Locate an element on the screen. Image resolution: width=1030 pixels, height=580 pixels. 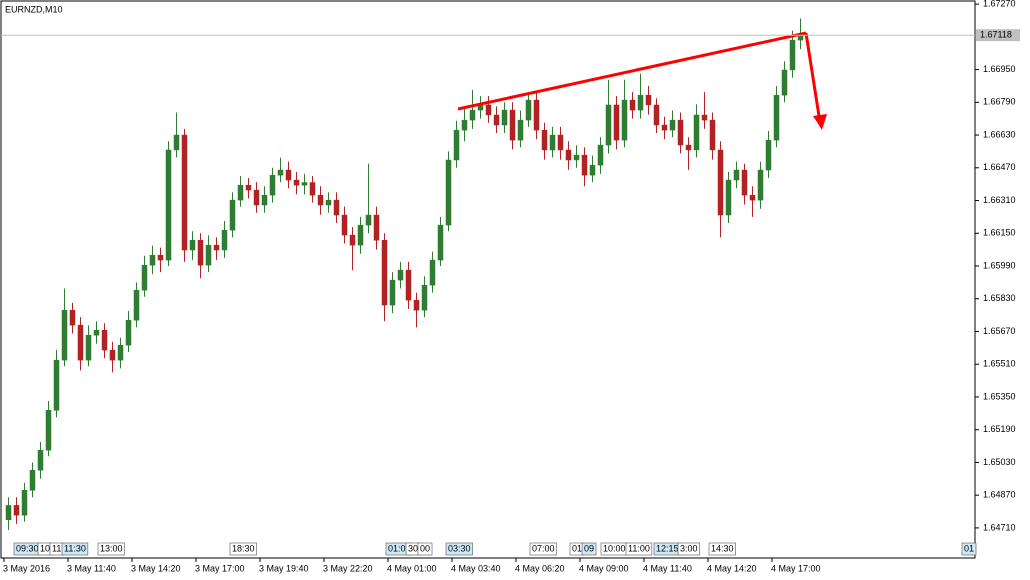
time-marker: 09 is located at coordinates (589, 548).